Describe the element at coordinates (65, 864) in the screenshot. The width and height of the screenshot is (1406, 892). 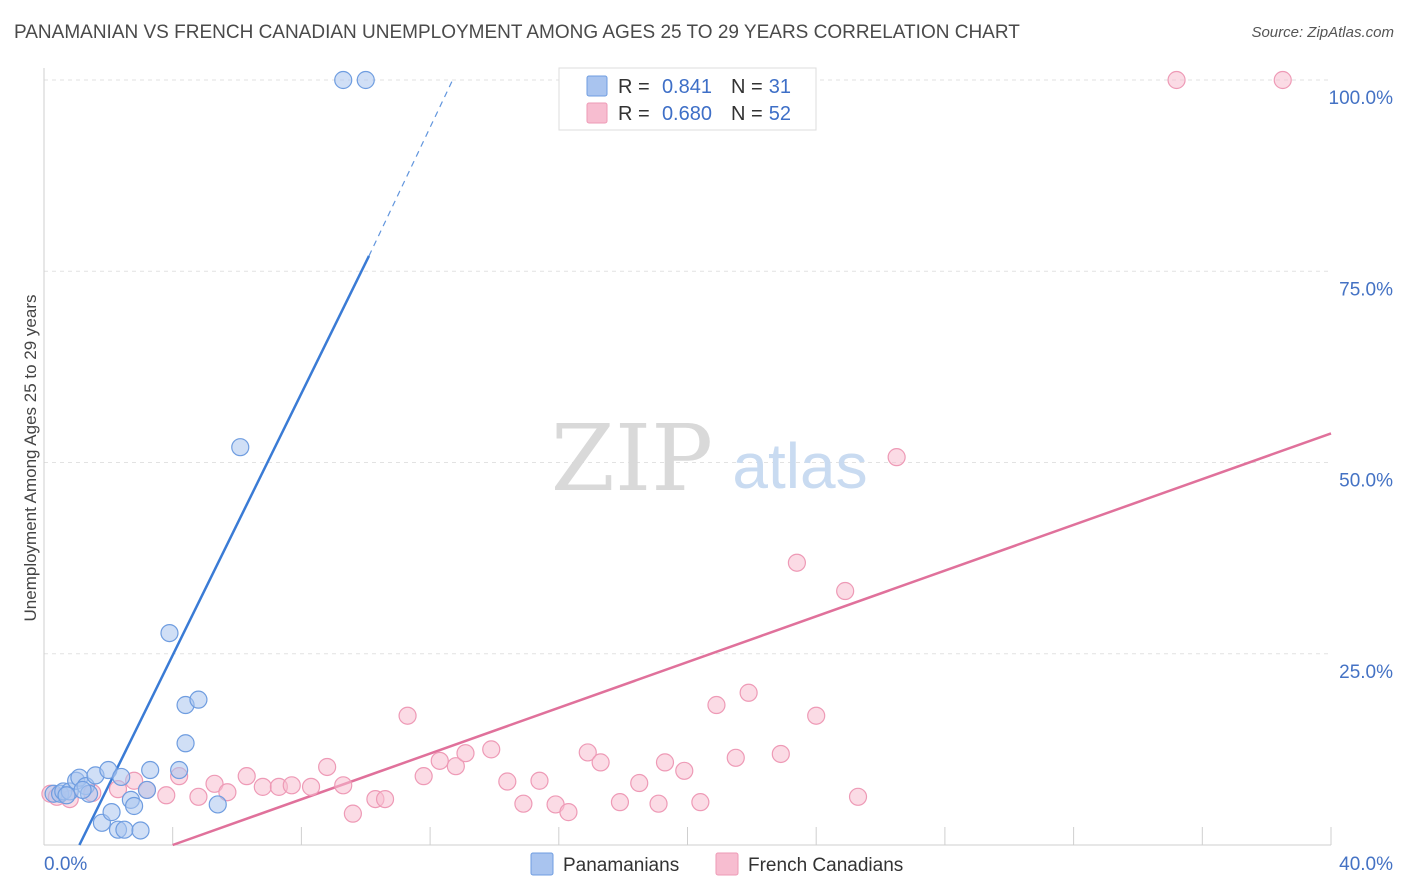
I see `x-tick-label: 0.0%` at that location.